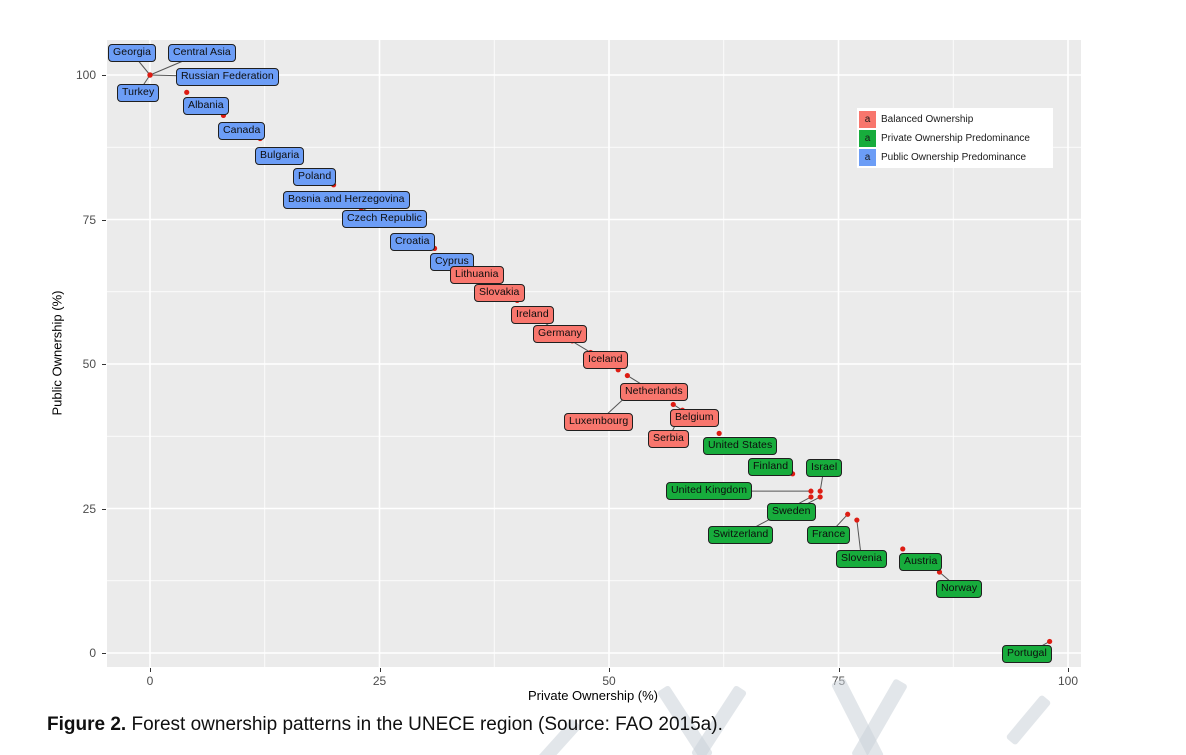  What do you see at coordinates (89, 508) in the screenshot?
I see `y-tick-label: 25` at bounding box center [89, 508].